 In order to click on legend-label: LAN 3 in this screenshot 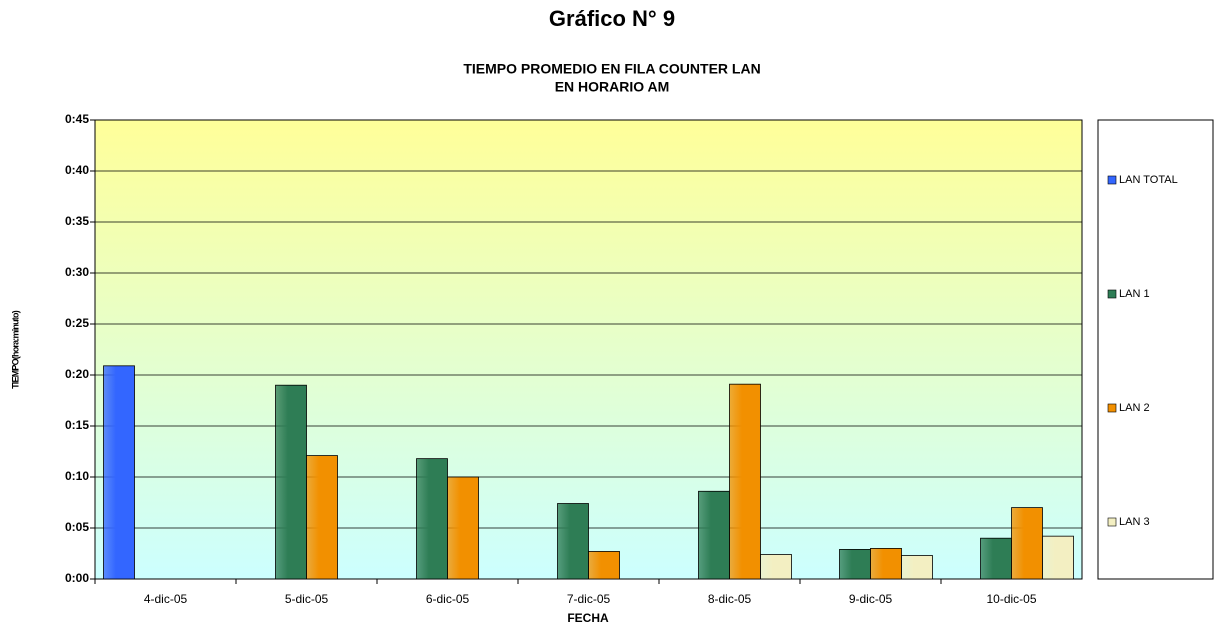, I will do `click(1134, 522)`.